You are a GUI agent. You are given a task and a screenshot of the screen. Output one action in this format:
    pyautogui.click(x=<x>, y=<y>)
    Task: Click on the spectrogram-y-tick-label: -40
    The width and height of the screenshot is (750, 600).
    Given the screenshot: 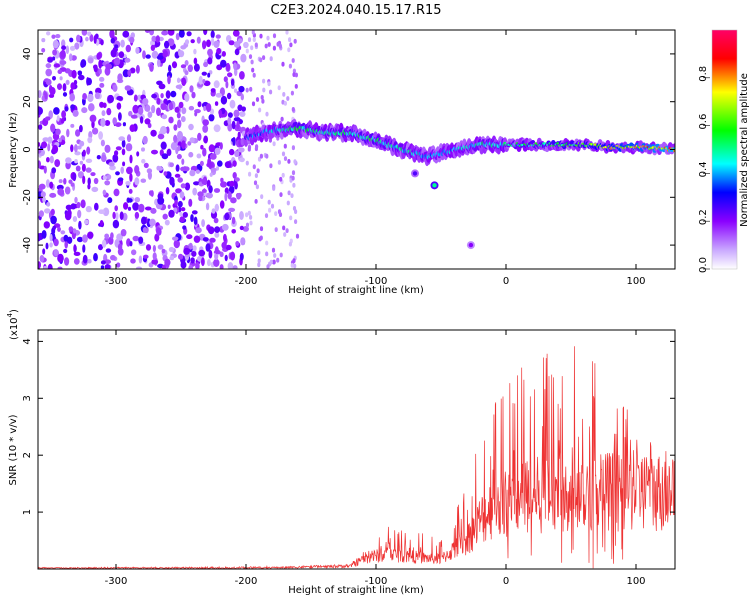 What is the action you would take?
    pyautogui.click(x=27, y=245)
    